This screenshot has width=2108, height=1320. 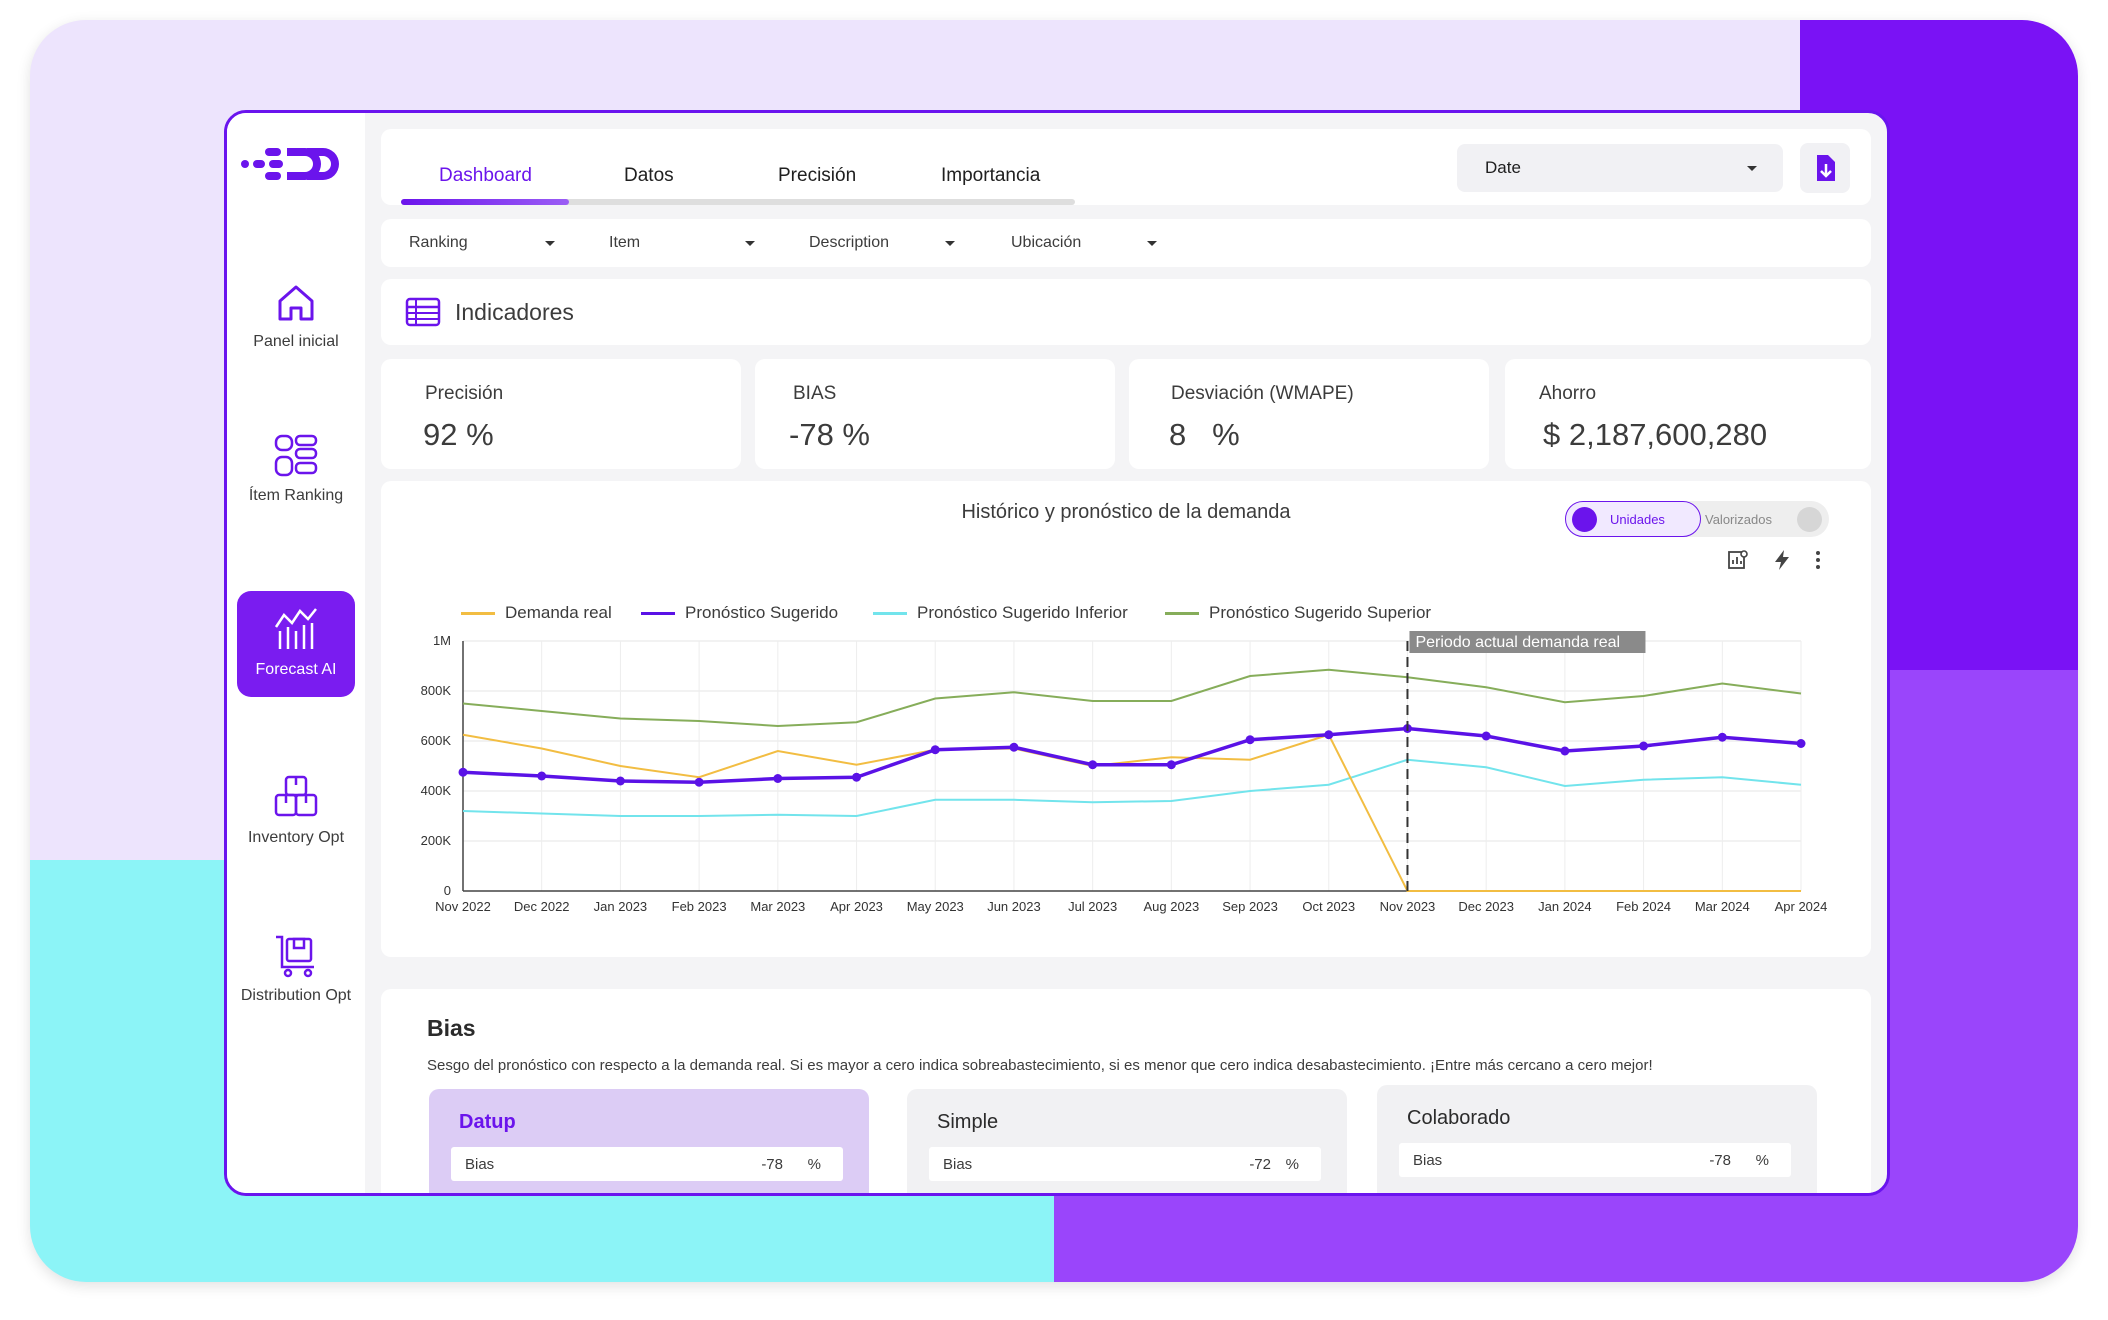 I want to click on date-select: Date, so click(x=1620, y=168).